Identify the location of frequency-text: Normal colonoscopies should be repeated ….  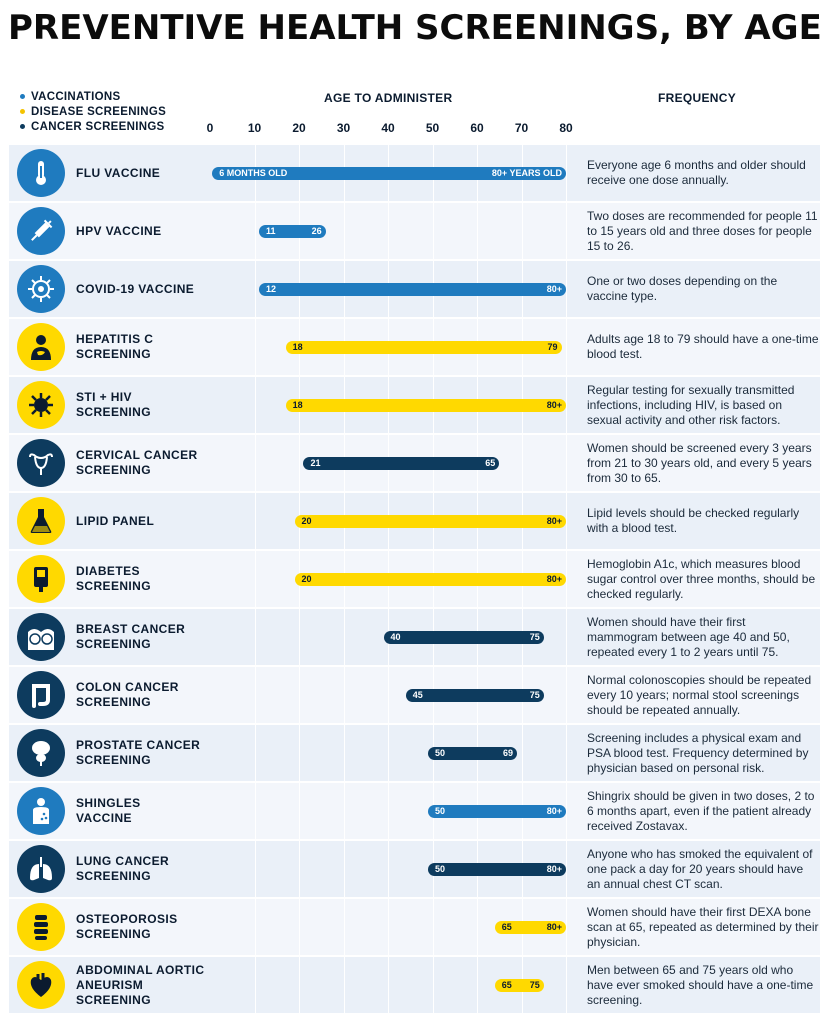
(699, 694).